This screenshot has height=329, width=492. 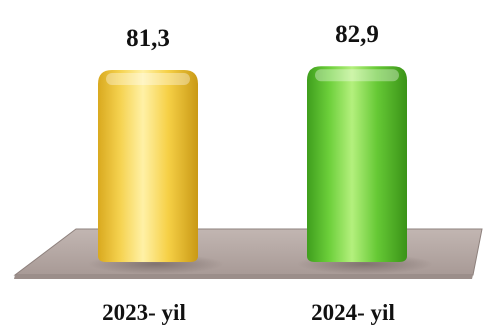 I want to click on value-label-2: 82,9, so click(x=357, y=34).